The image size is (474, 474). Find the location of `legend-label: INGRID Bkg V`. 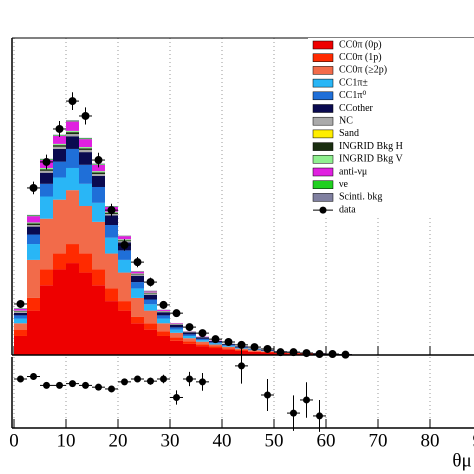

legend-label: INGRID Bkg V is located at coordinates (371, 159).